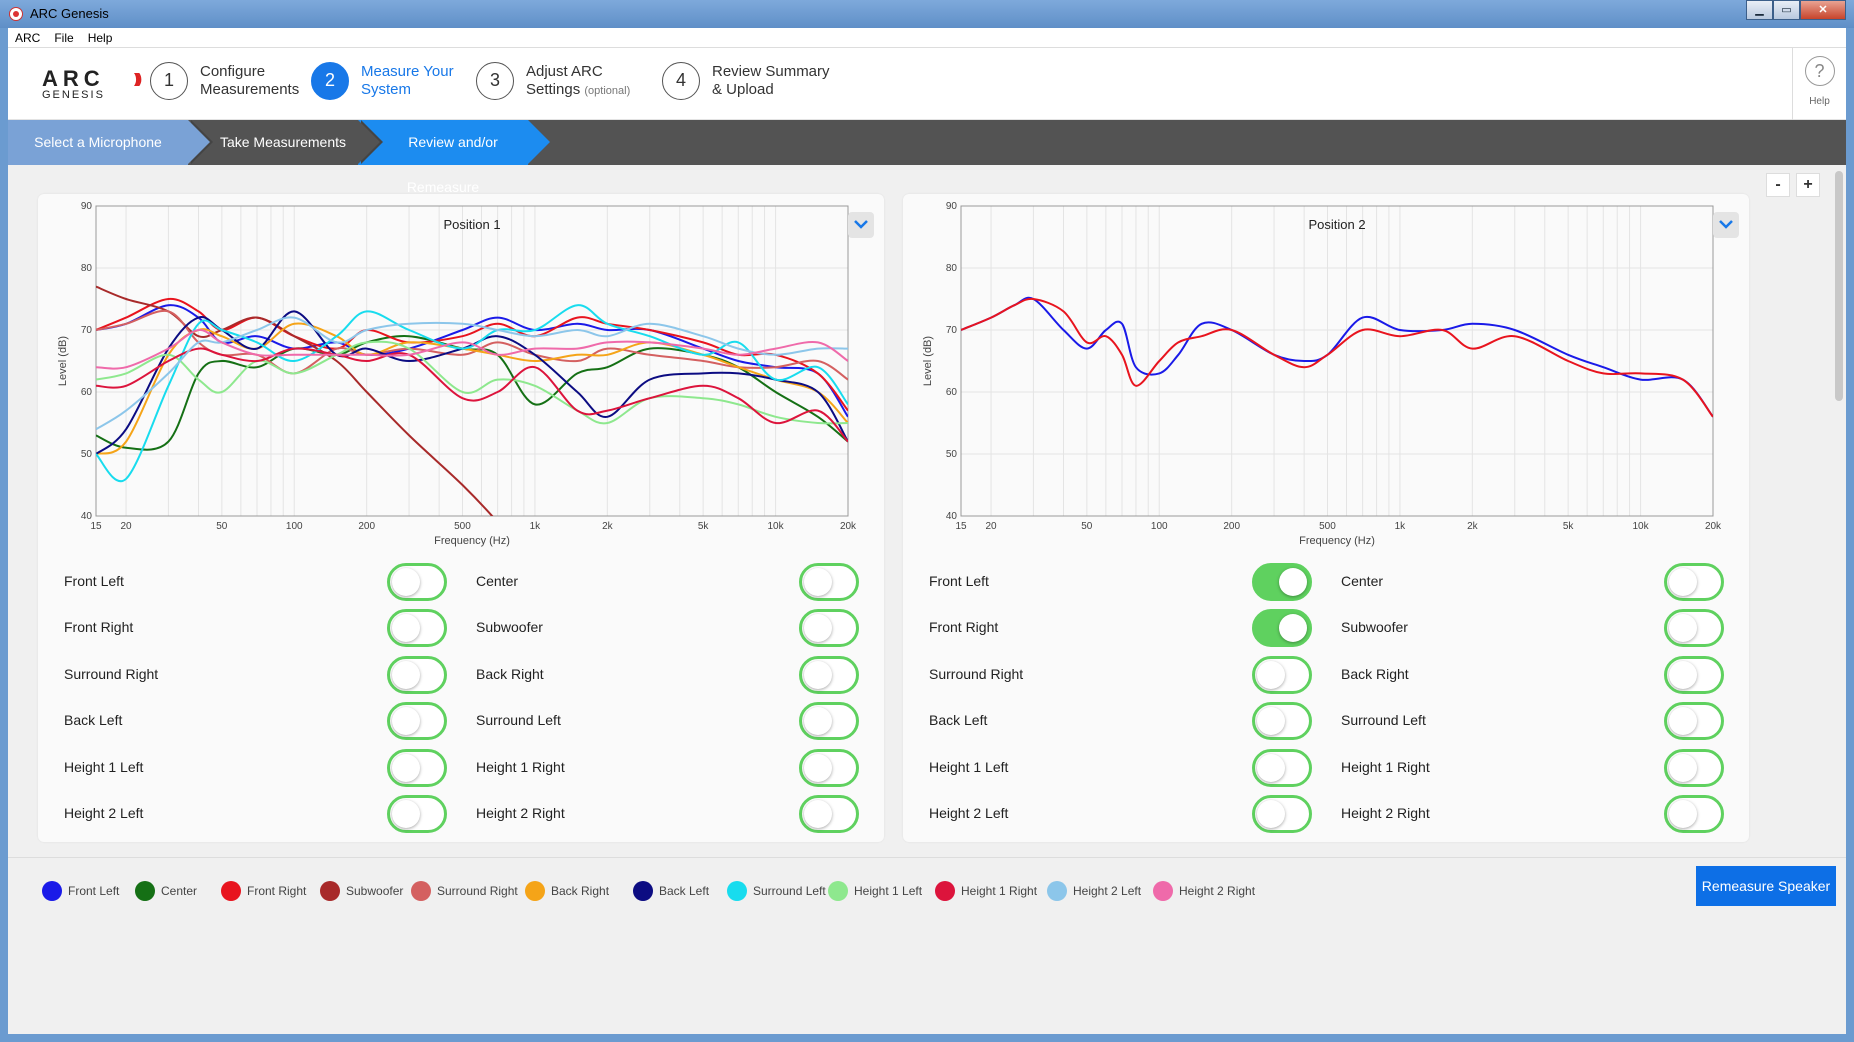 The width and height of the screenshot is (1854, 1042). What do you see at coordinates (330, 81) in the screenshot?
I see `step-number: 2` at bounding box center [330, 81].